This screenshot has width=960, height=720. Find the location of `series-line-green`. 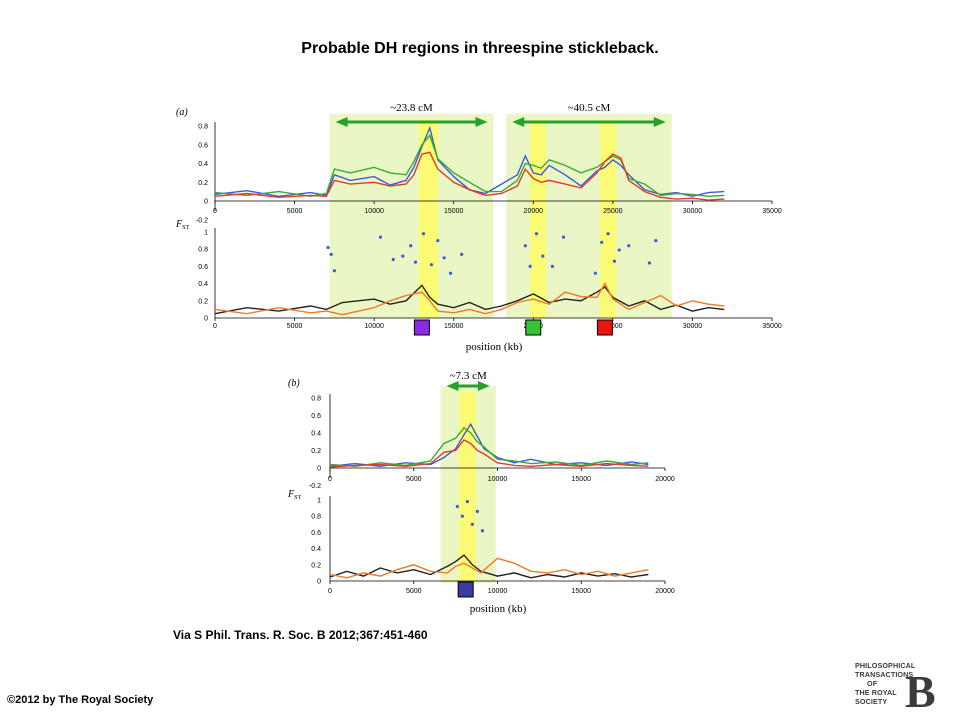

series-line-green is located at coordinates (489, 447).